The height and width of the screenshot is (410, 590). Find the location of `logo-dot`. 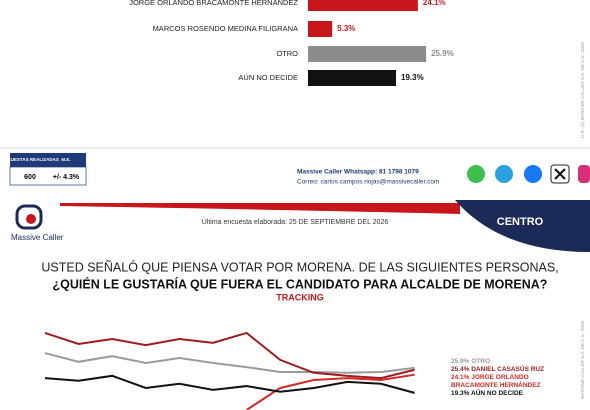

logo-dot is located at coordinates (31, 219).